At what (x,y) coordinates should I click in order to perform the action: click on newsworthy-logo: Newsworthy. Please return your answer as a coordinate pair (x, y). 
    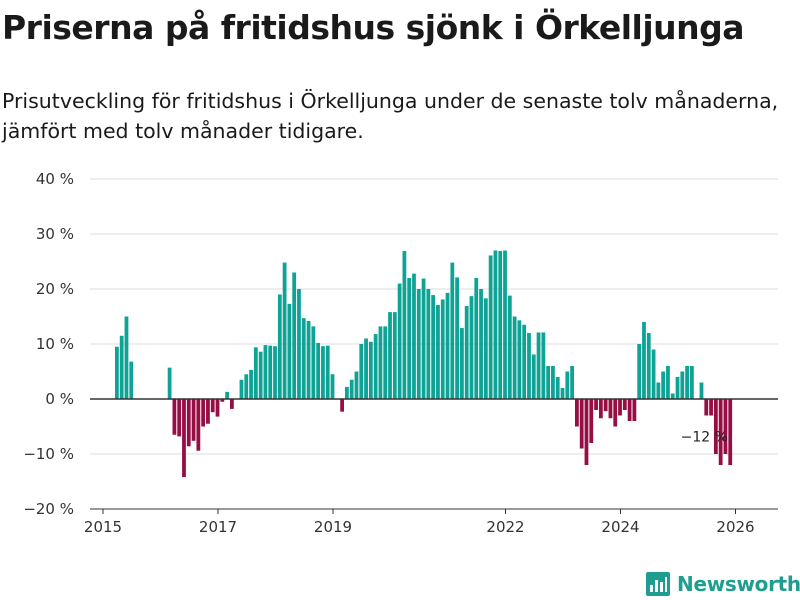
    Looking at the image, I should click on (722, 584).